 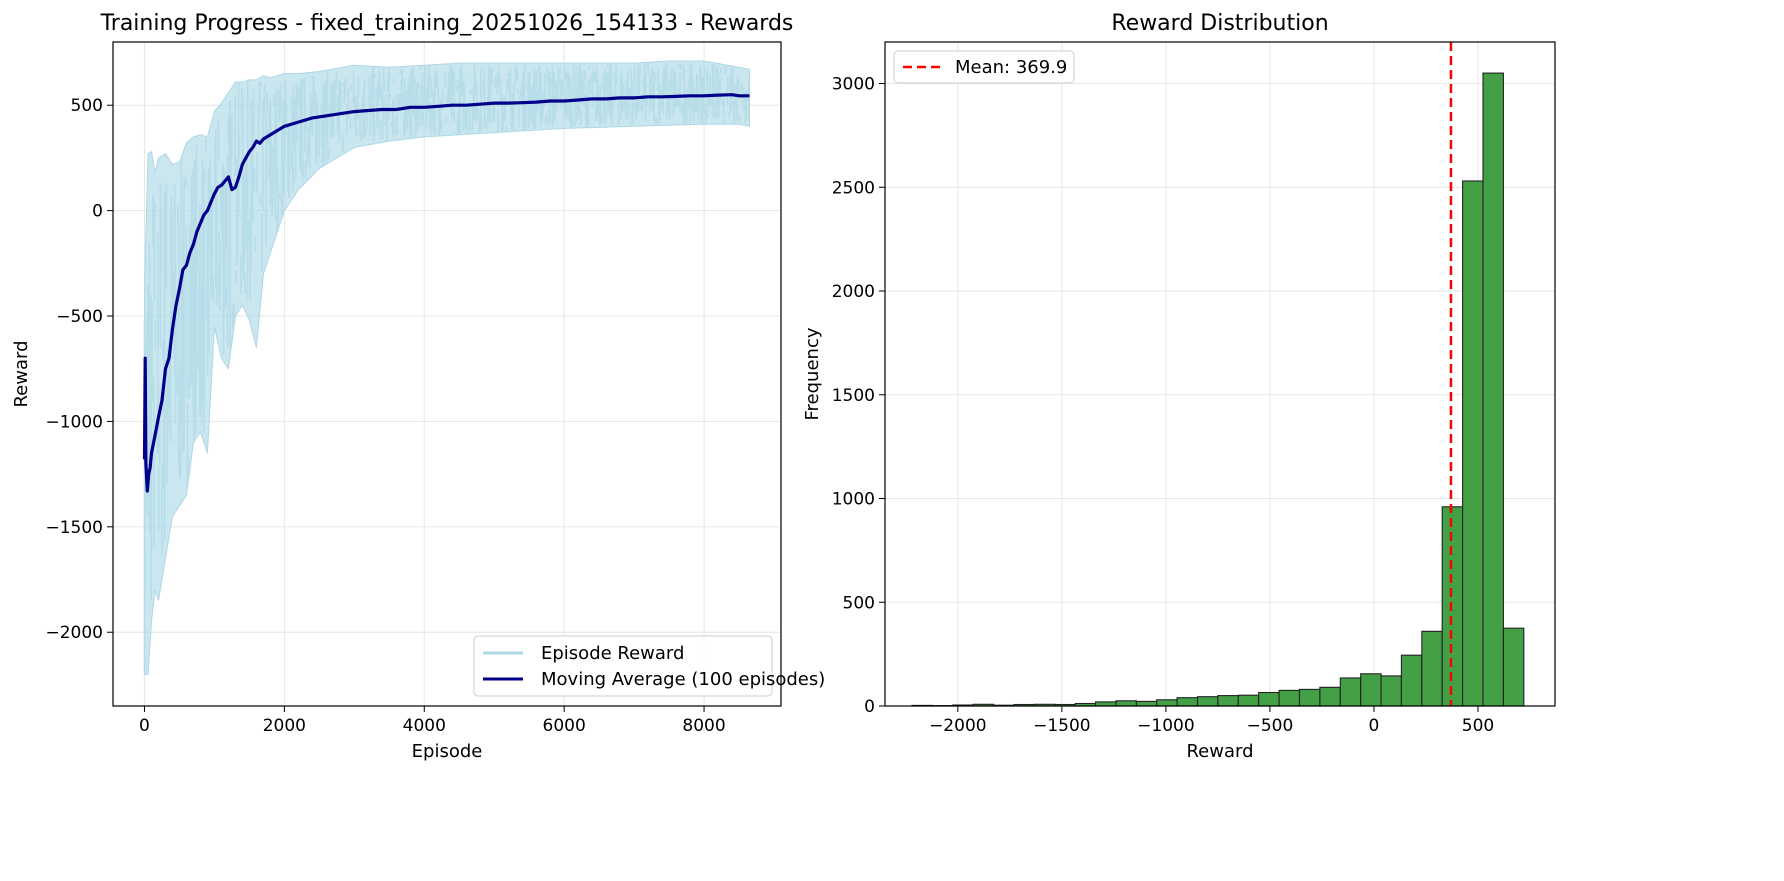 What do you see at coordinates (564, 726) in the screenshot?
I see `left-x-tick-label: 6000` at bounding box center [564, 726].